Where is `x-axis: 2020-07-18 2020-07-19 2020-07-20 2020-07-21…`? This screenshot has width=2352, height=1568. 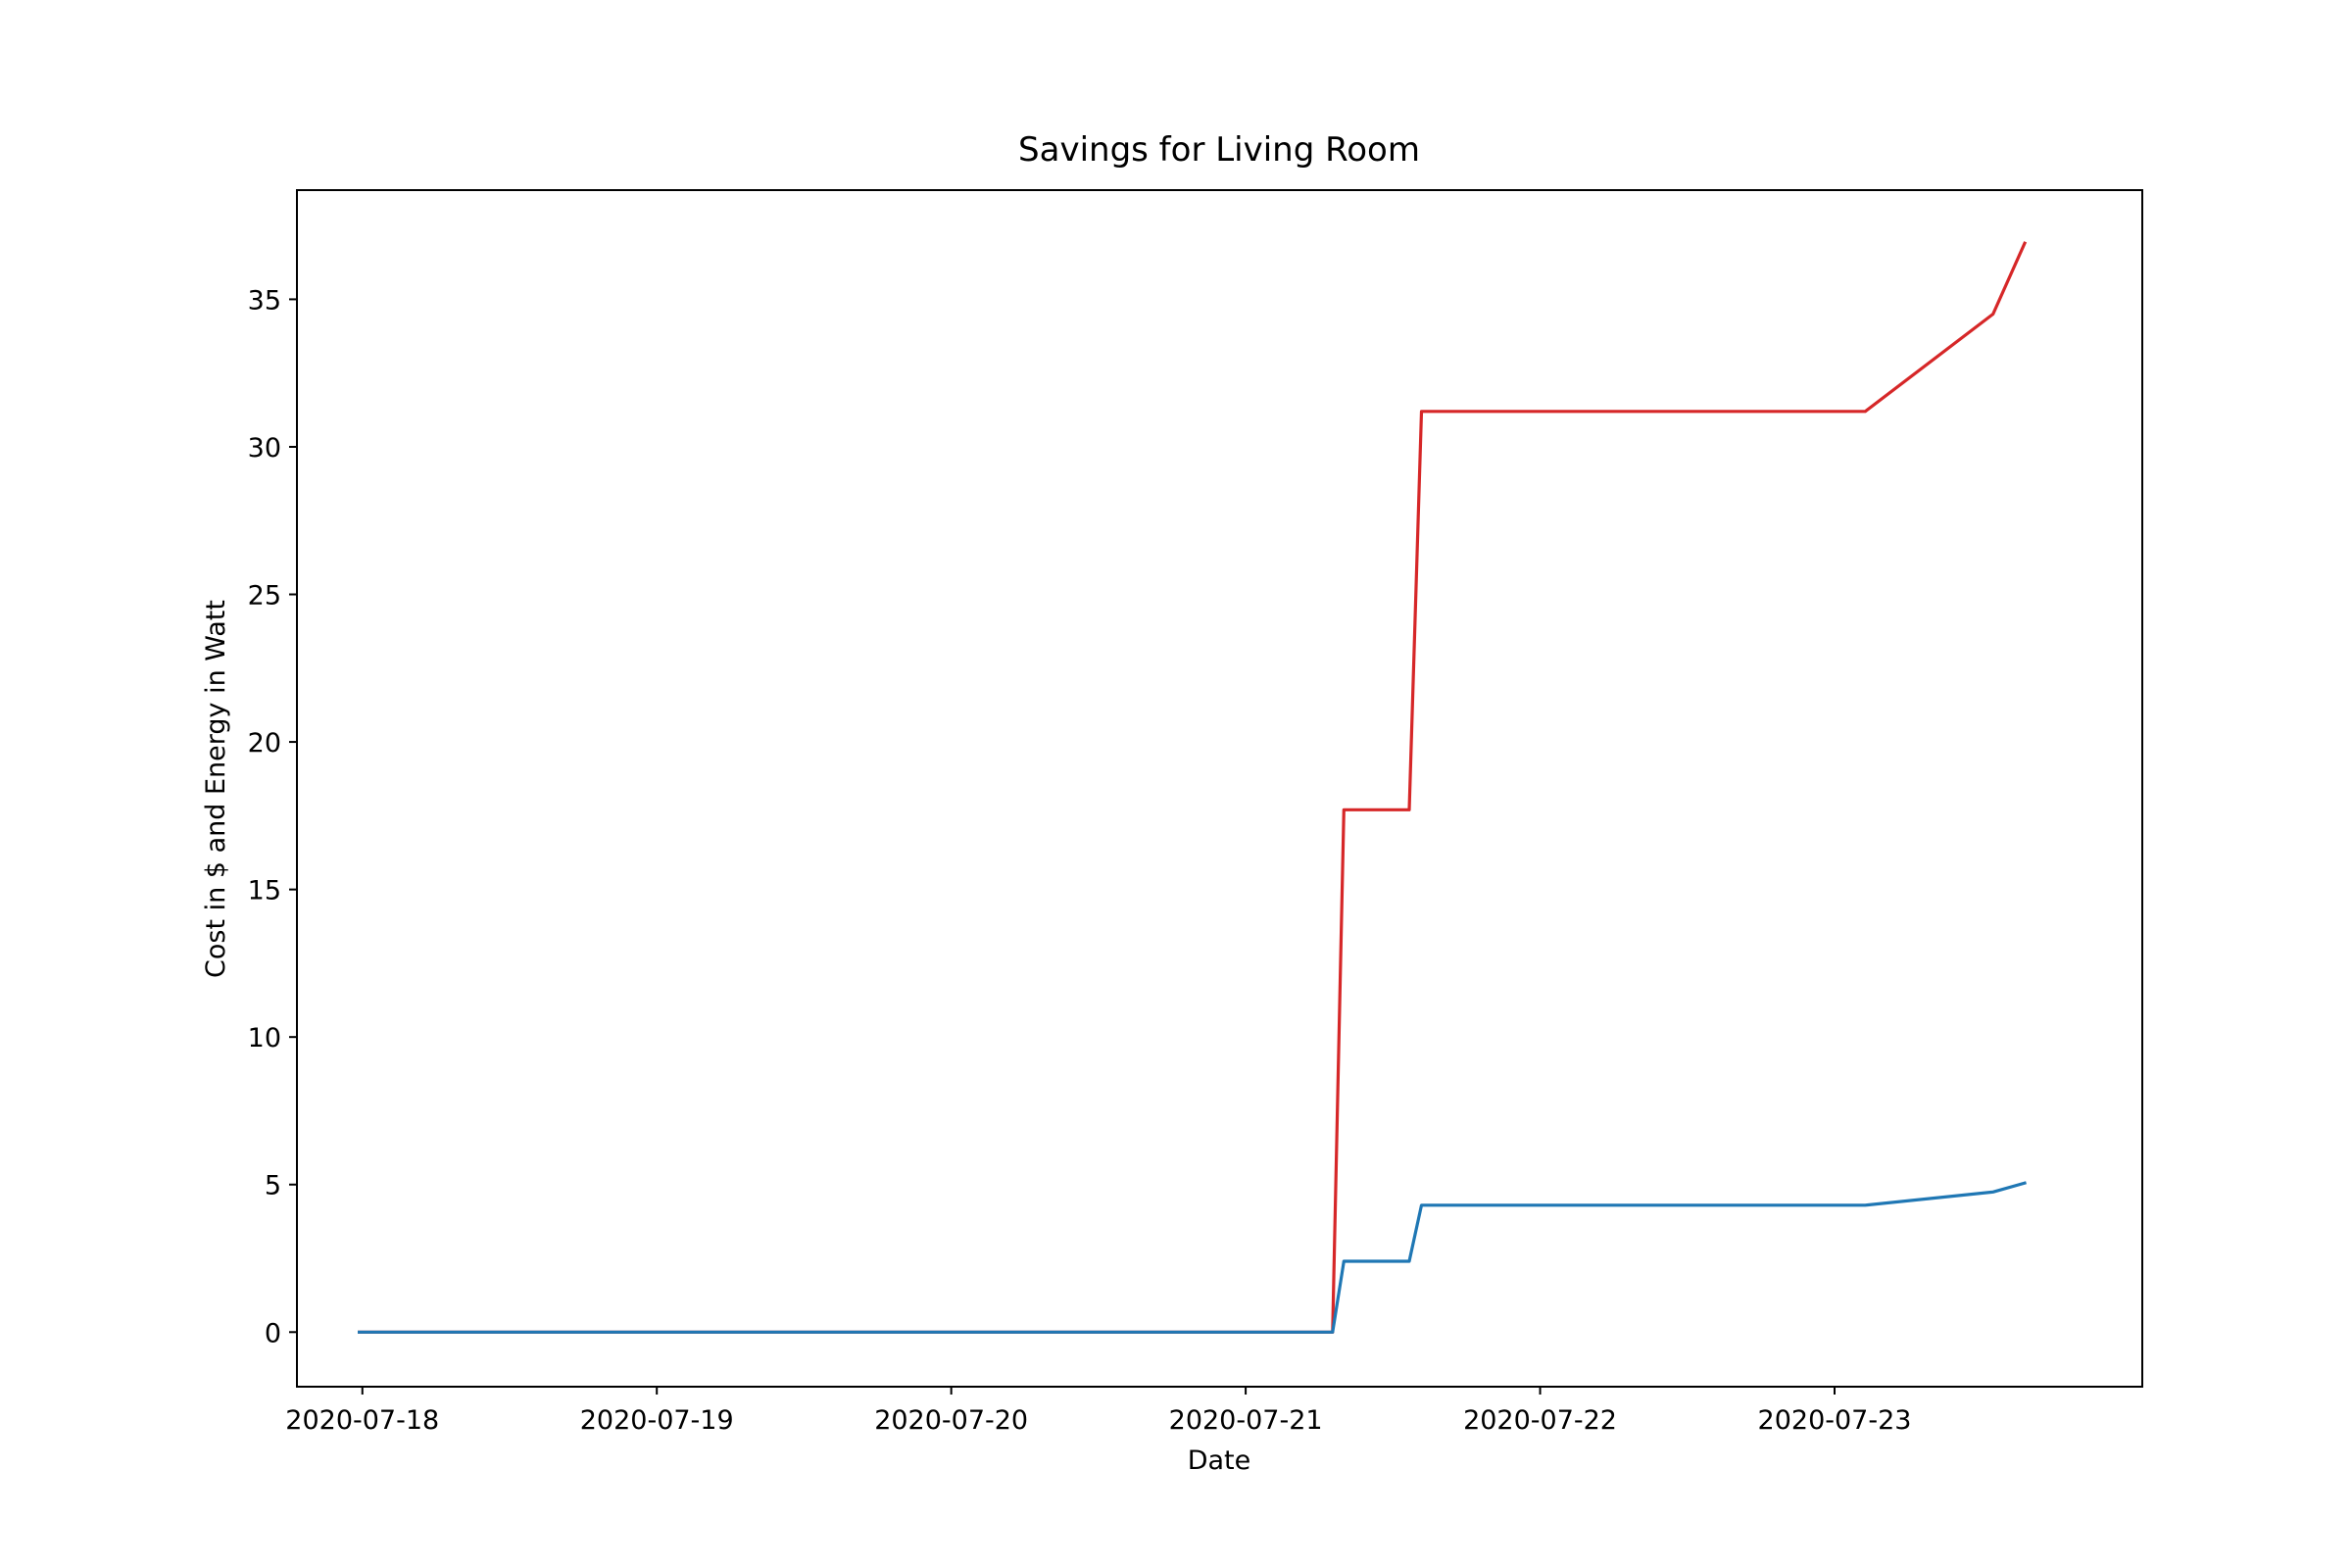
x-axis: 2020-07-18 2020-07-19 2020-07-20 2020-07-21… is located at coordinates (1098, 1411).